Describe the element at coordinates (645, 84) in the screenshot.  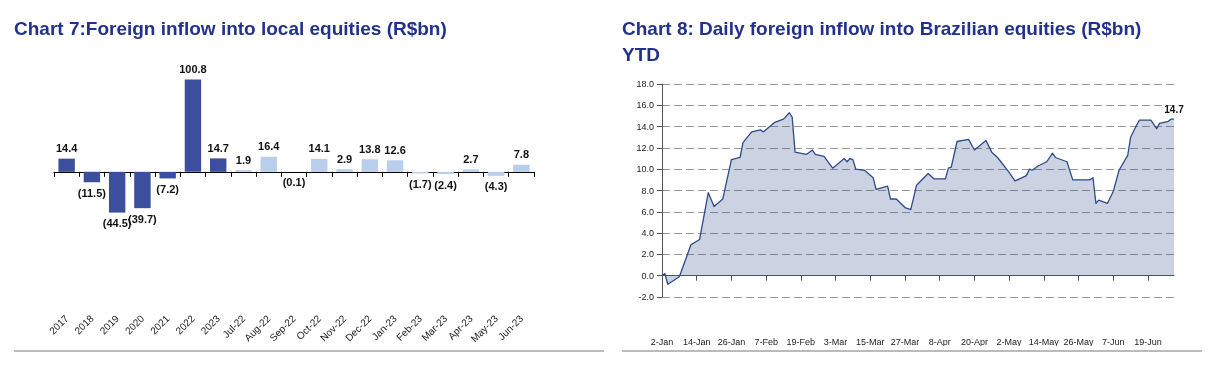
I see `y-tick-label: 18.0` at that location.